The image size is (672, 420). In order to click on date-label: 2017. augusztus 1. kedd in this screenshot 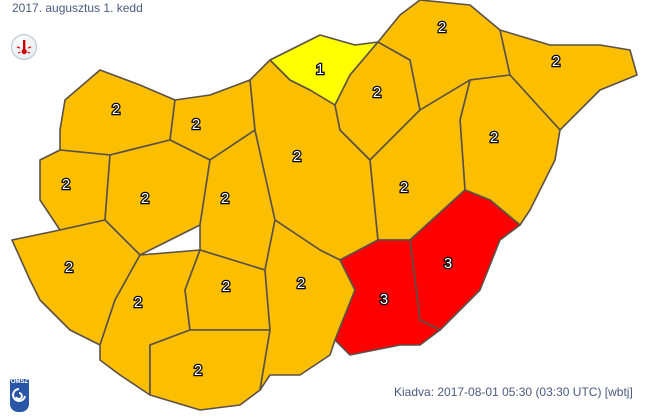, I will do `click(77, 8)`.